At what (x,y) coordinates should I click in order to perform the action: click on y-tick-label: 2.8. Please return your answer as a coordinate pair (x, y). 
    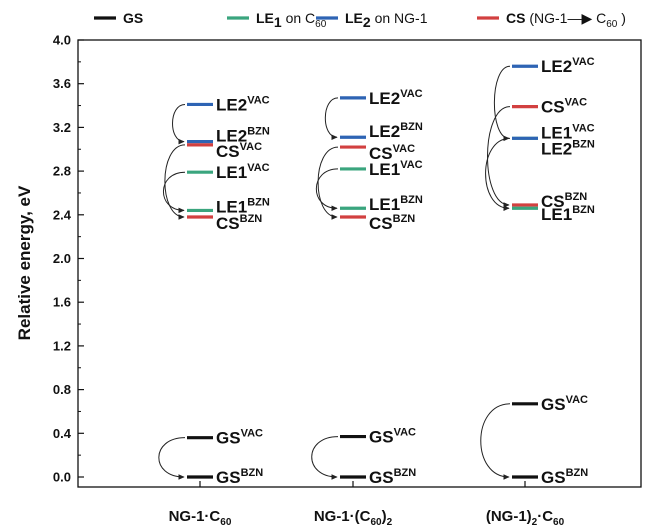
    Looking at the image, I should click on (62, 171).